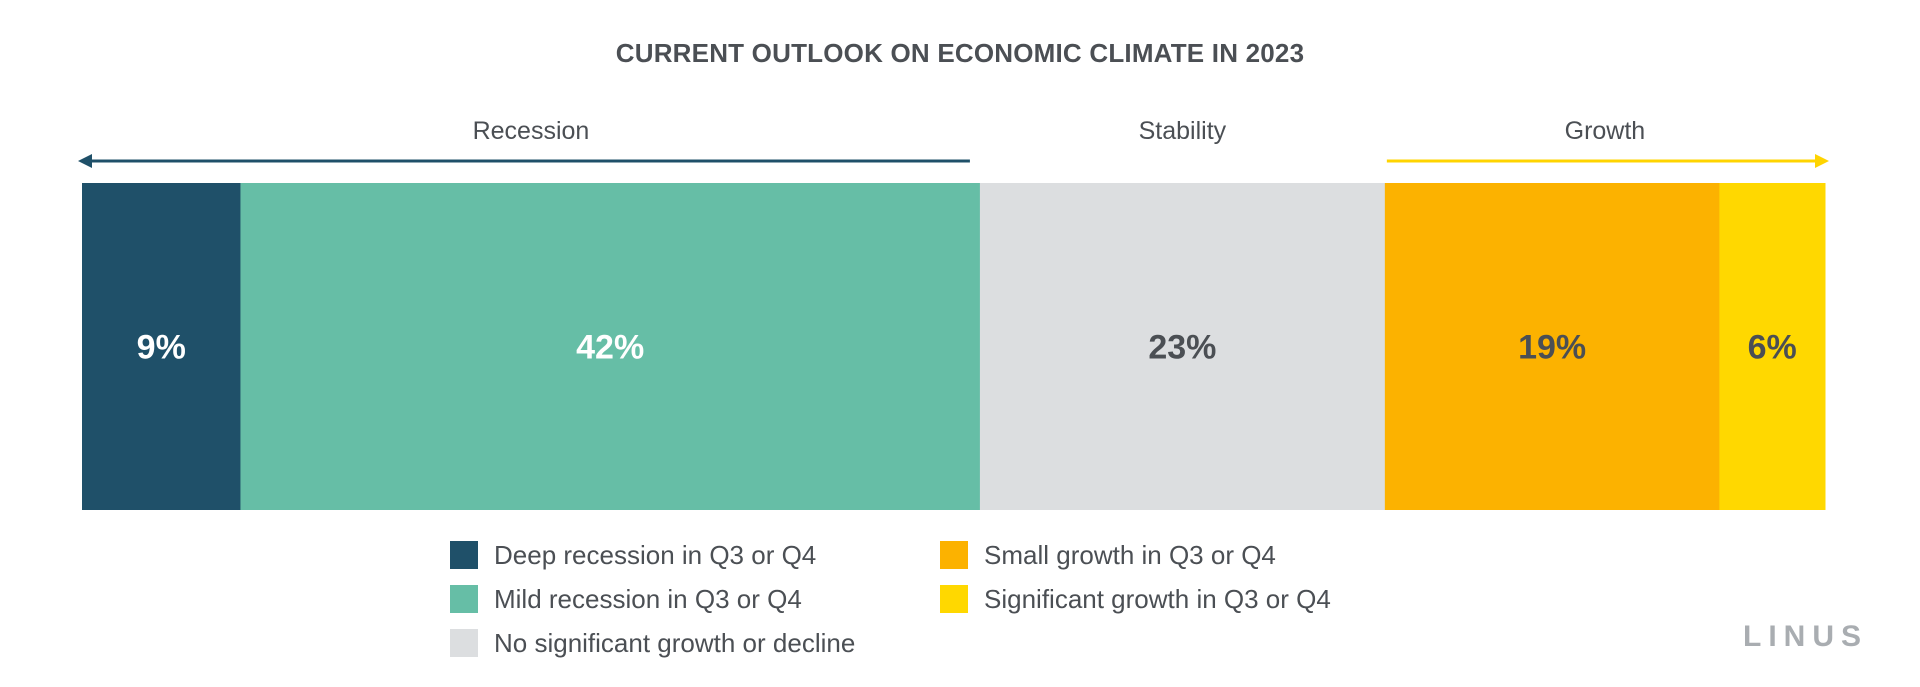 This screenshot has height=687, width=1920. I want to click on legend-label: No significant growth or decline, so click(675, 642).